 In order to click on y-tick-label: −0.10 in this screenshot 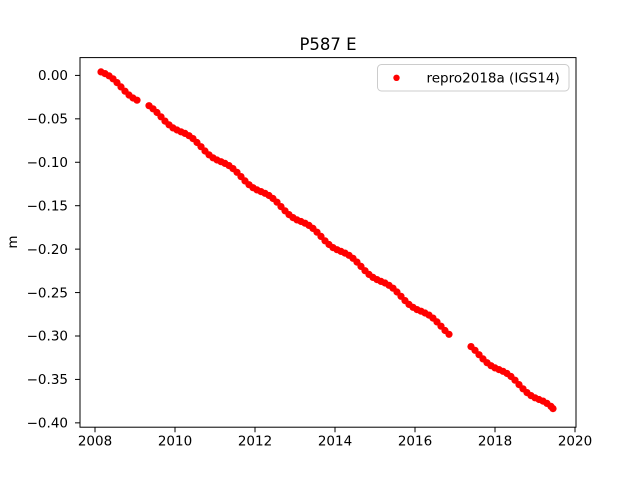, I will do `click(47, 163)`.